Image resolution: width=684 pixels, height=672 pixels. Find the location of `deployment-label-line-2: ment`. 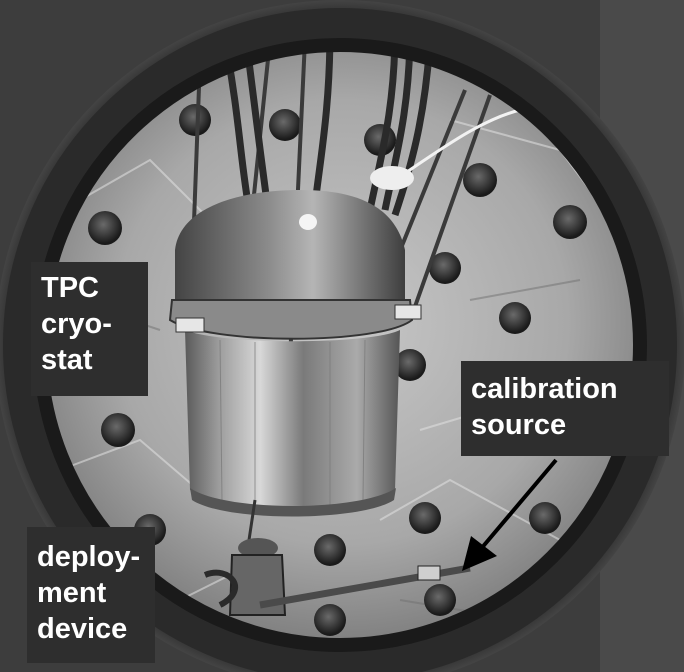

deployment-label-line-2: ment is located at coordinates (72, 593).